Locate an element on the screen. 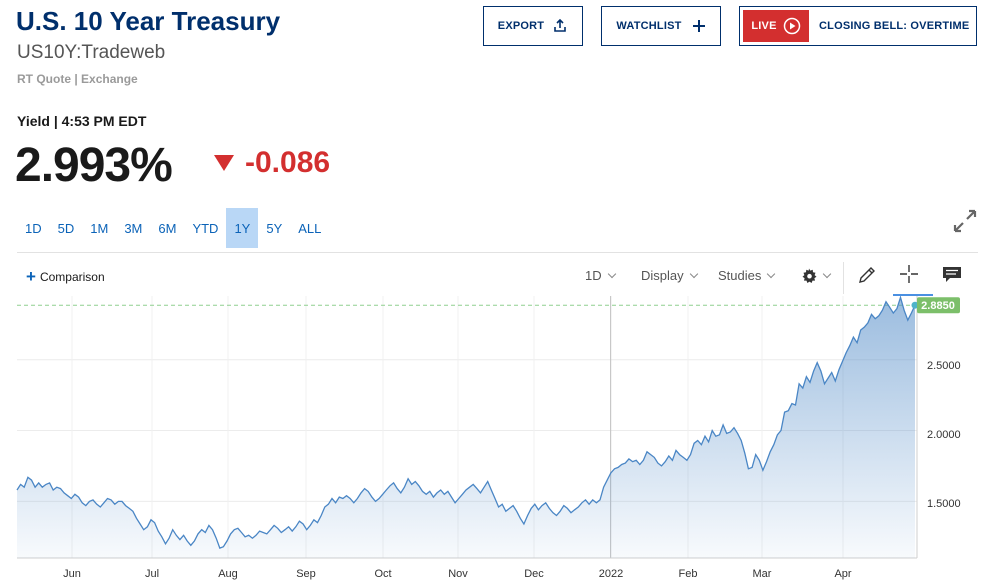 The height and width of the screenshot is (588, 984). x-tick-label: Aug is located at coordinates (228, 574).